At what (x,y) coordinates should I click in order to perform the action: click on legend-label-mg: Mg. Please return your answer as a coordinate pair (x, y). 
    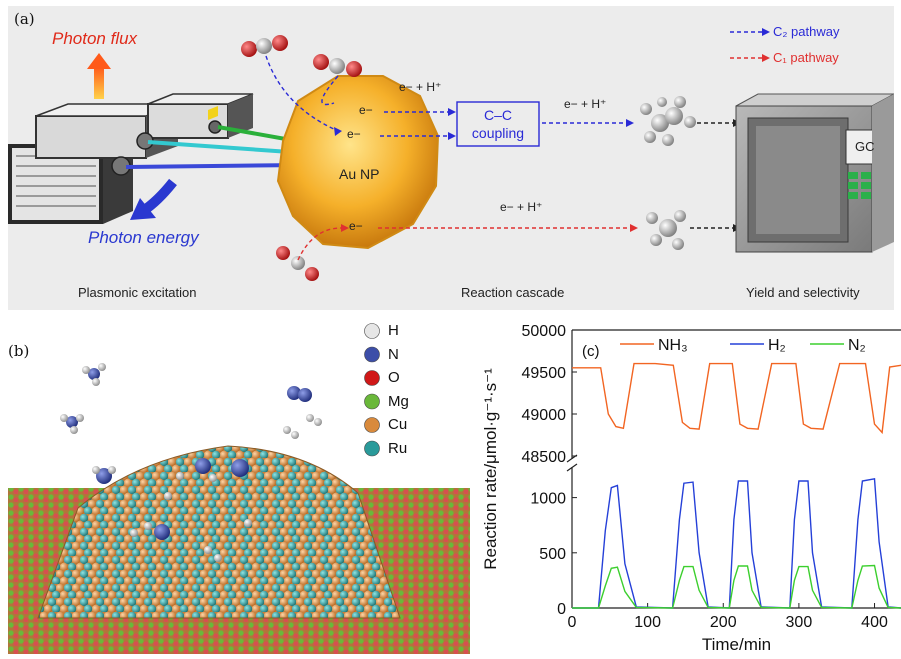
    Looking at the image, I should click on (398, 401).